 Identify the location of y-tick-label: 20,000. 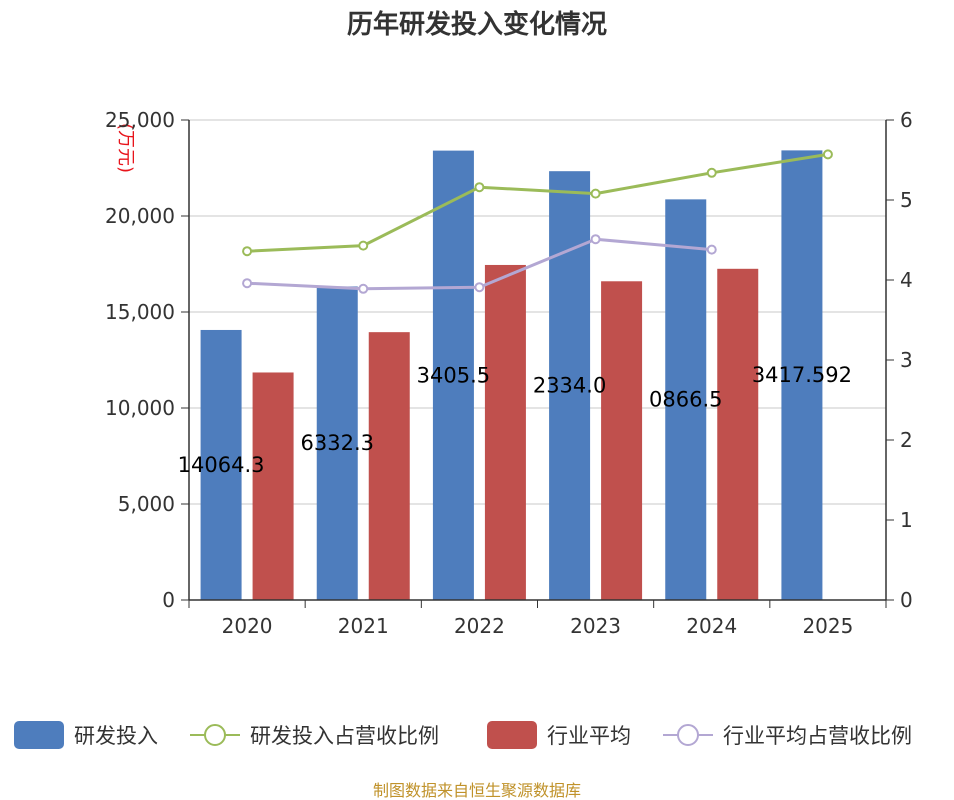
(140, 216).